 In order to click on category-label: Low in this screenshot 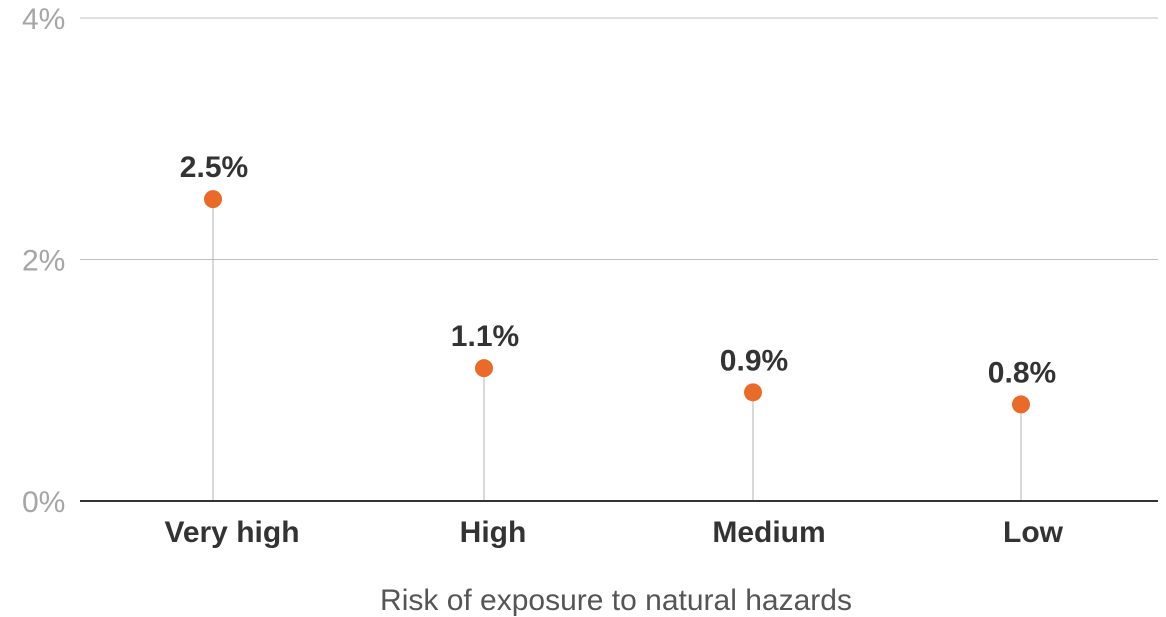, I will do `click(1033, 532)`.